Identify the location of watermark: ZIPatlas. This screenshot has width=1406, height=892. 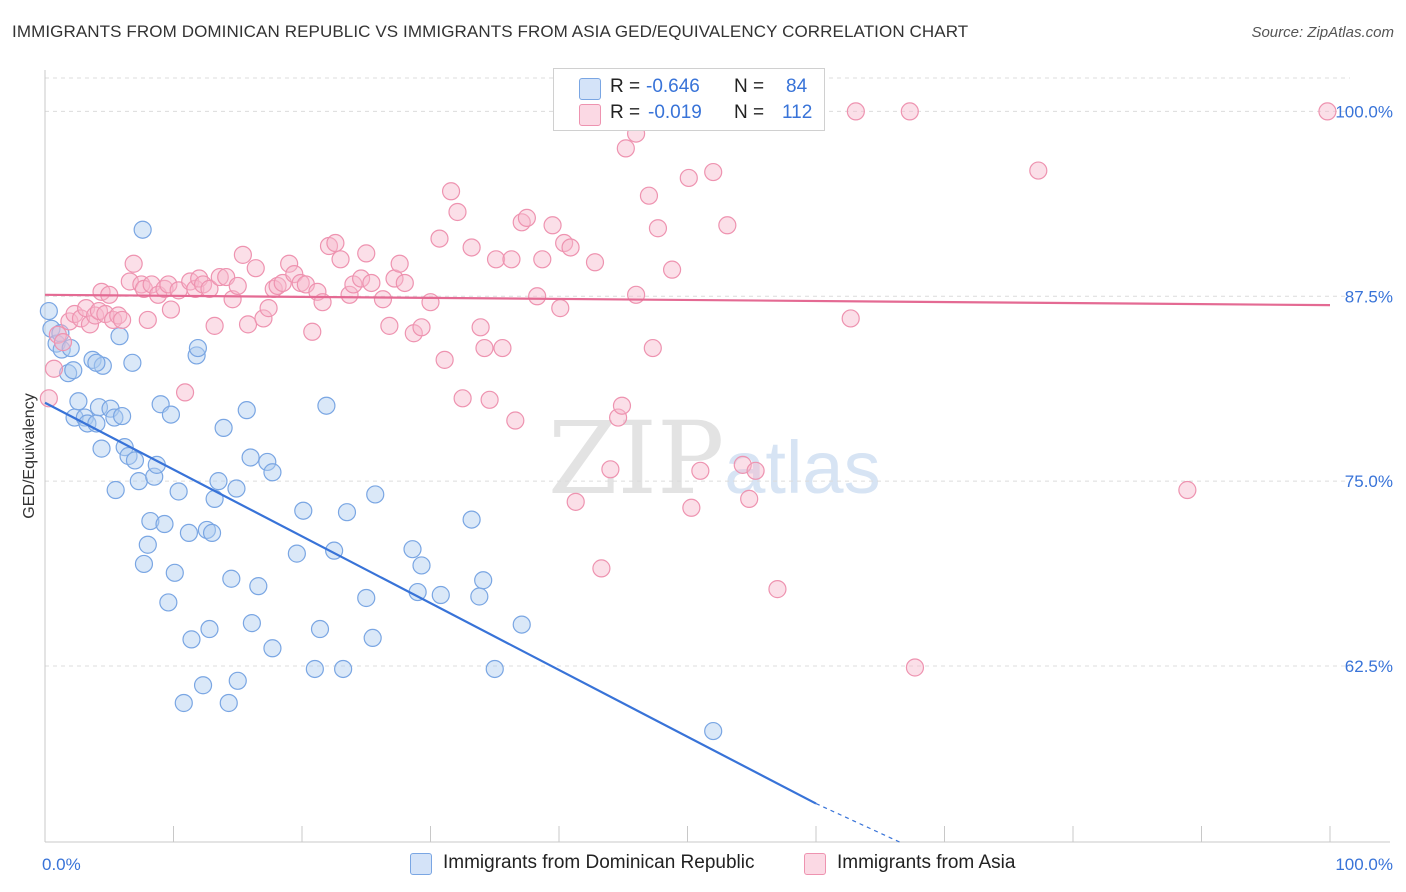
(714, 458).